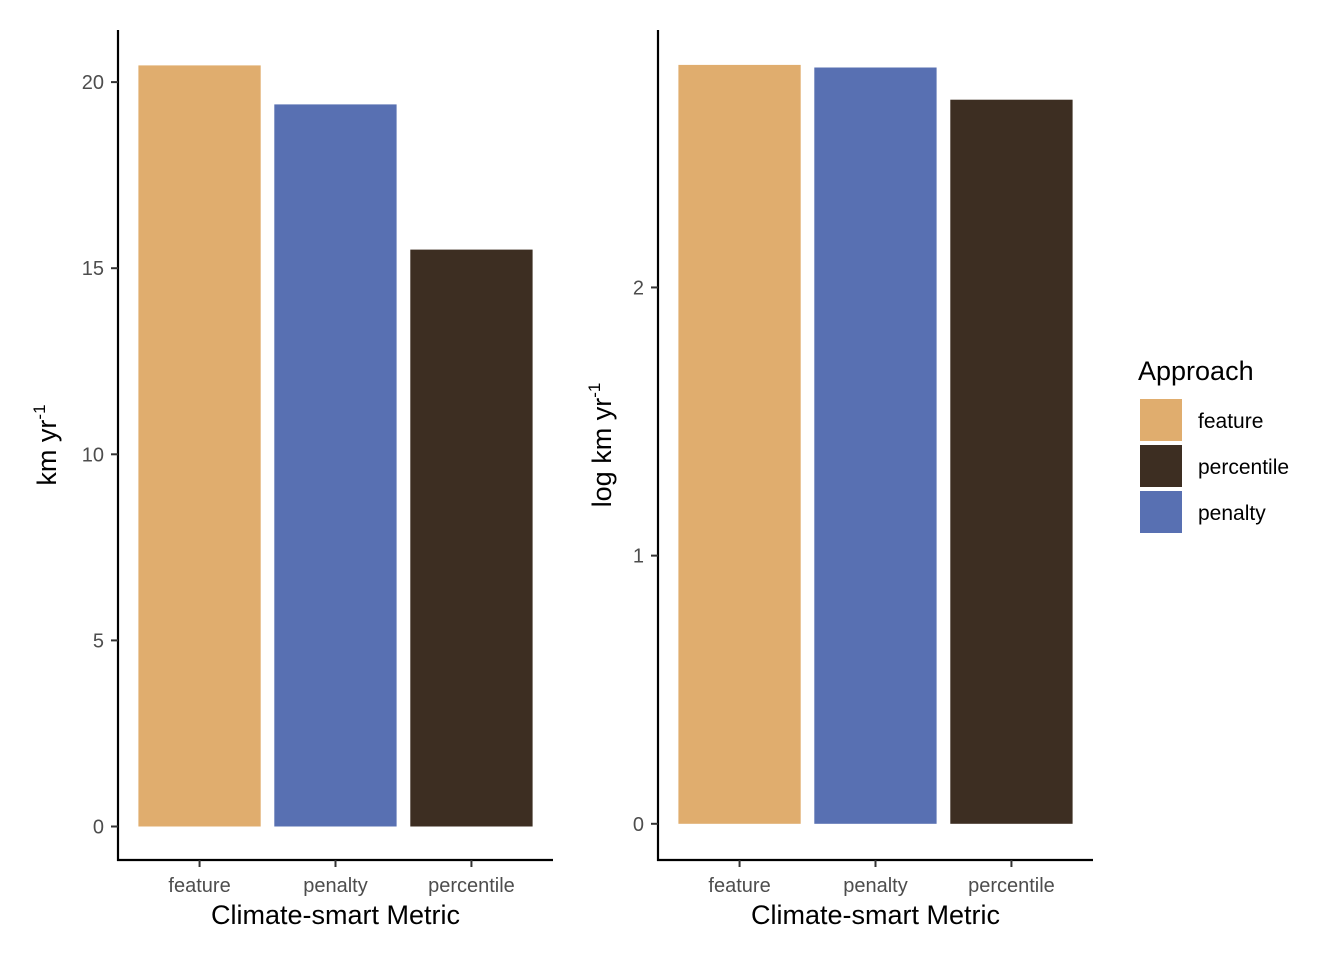 This screenshot has height=965, width=1344. Describe the element at coordinates (1243, 467) in the screenshot. I see `legend-label-percentile: percentile` at that location.